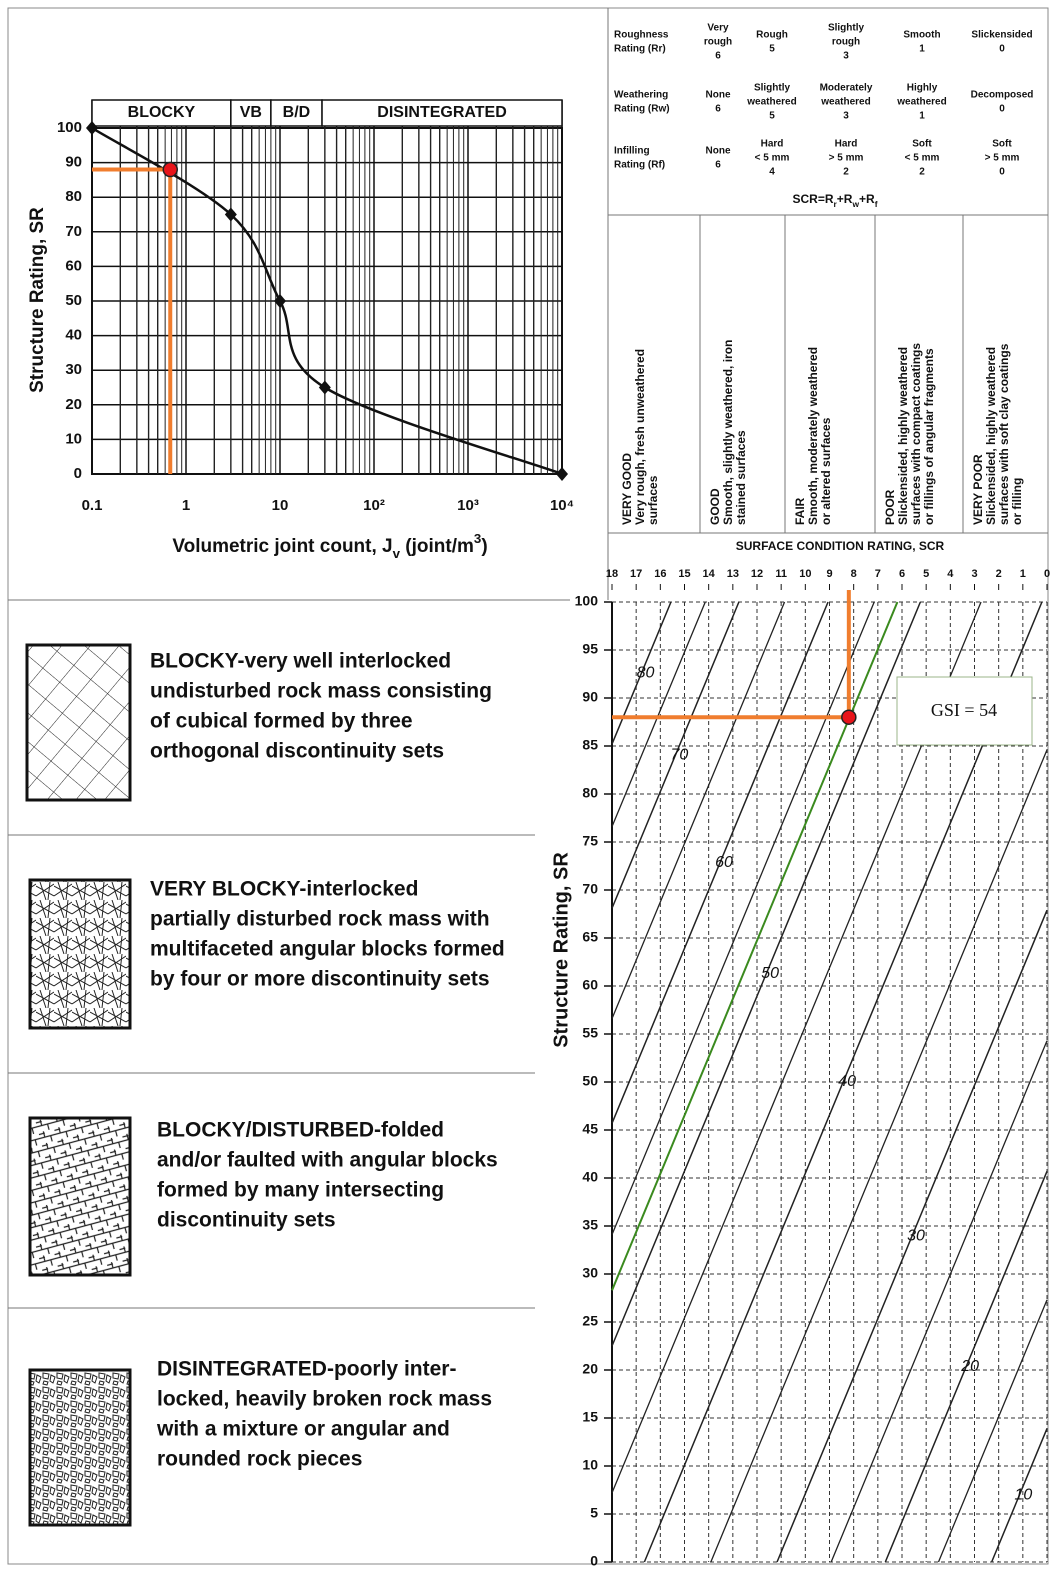  I want to click on x-axis-label: Volumetric joint count, Jv (joint/m3), so click(329, 546).